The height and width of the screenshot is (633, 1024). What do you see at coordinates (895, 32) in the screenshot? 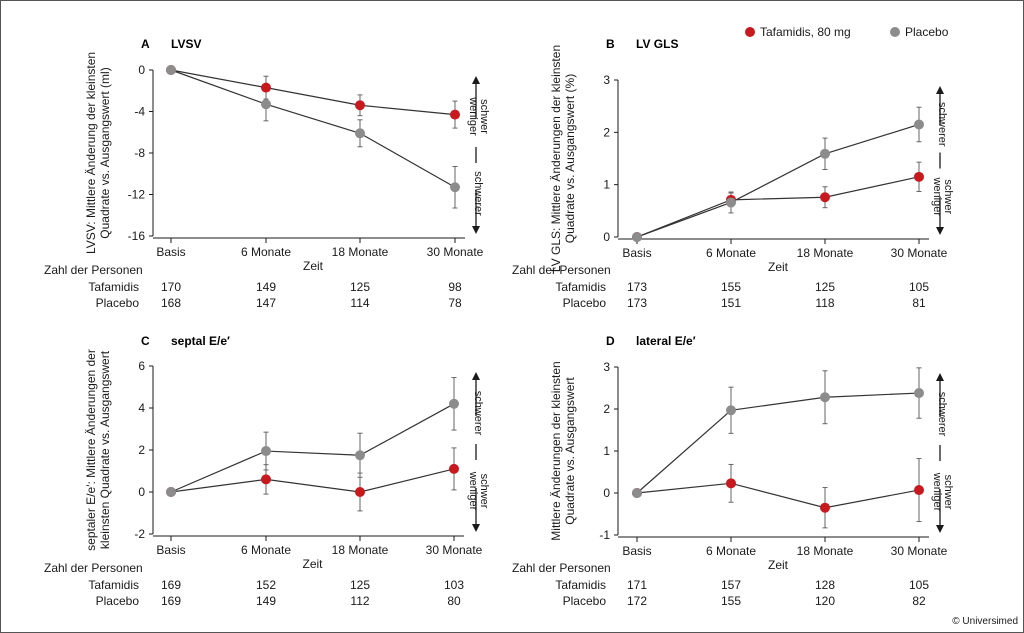
I see `legend-marker-placebo` at bounding box center [895, 32].